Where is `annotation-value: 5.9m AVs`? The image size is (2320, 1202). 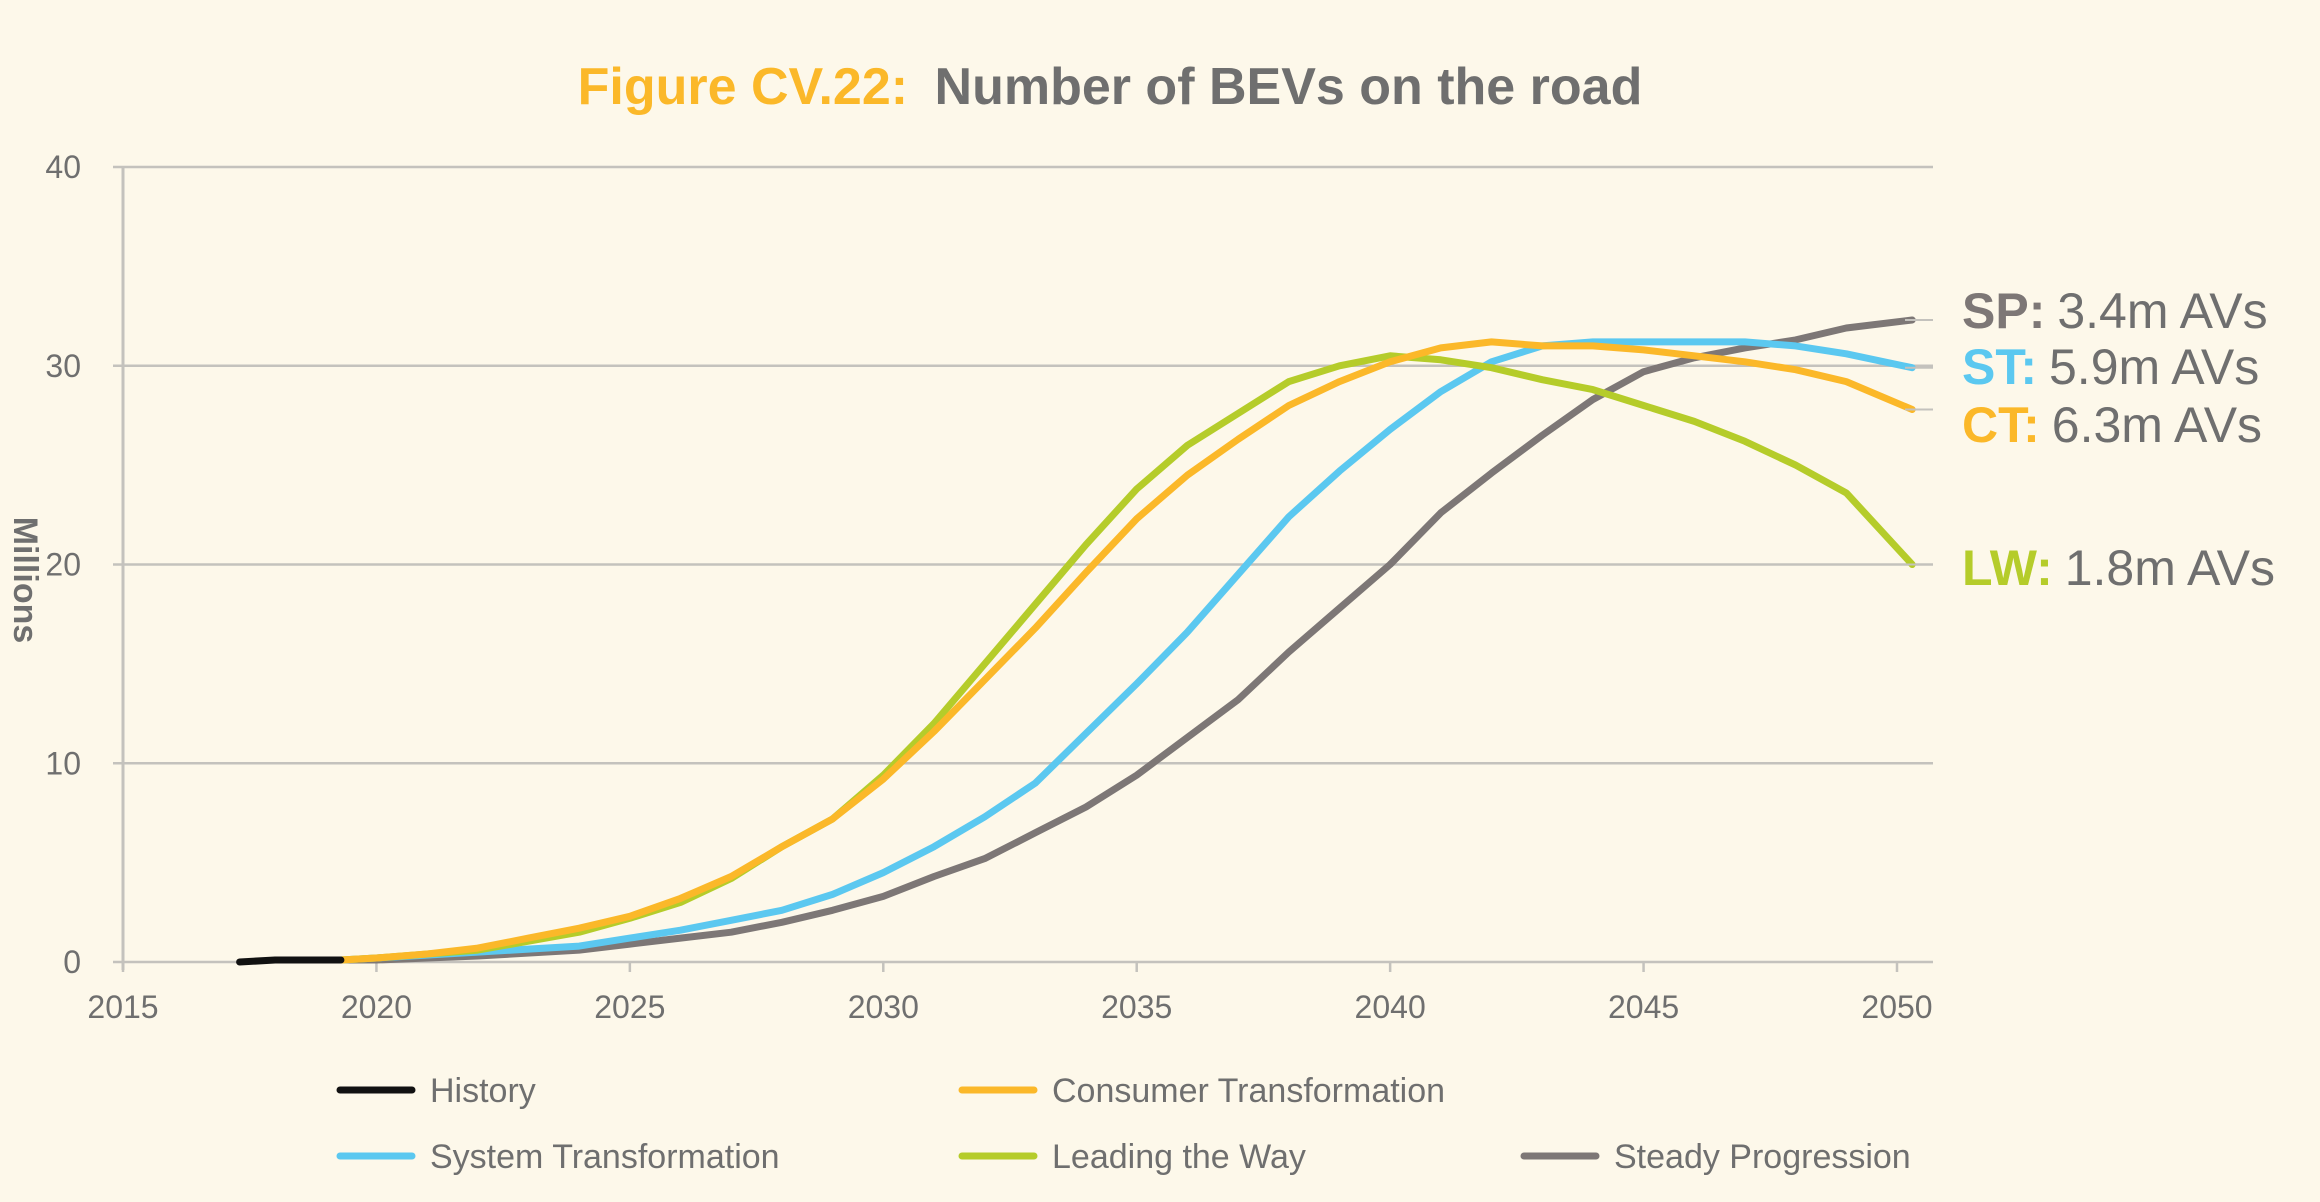 annotation-value: 5.9m AVs is located at coordinates (2154, 367).